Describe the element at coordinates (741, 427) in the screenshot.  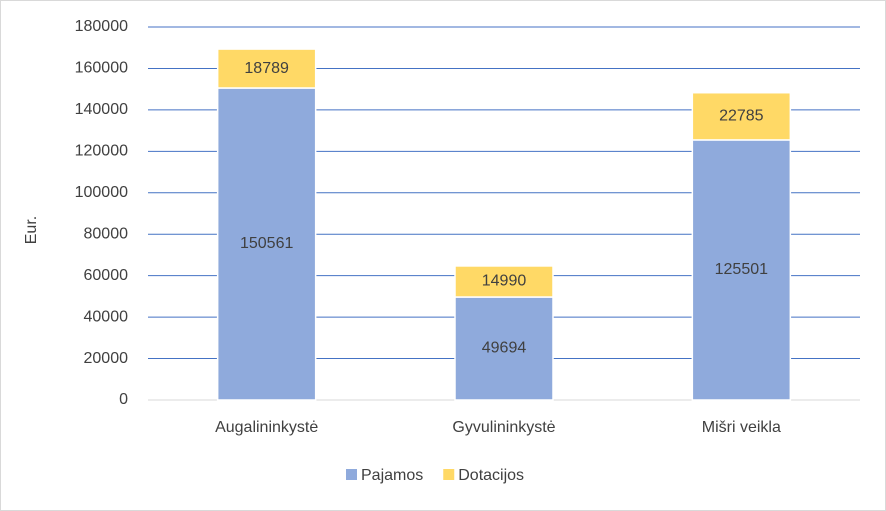
I see `x-tick-label: Mišri veikla` at that location.